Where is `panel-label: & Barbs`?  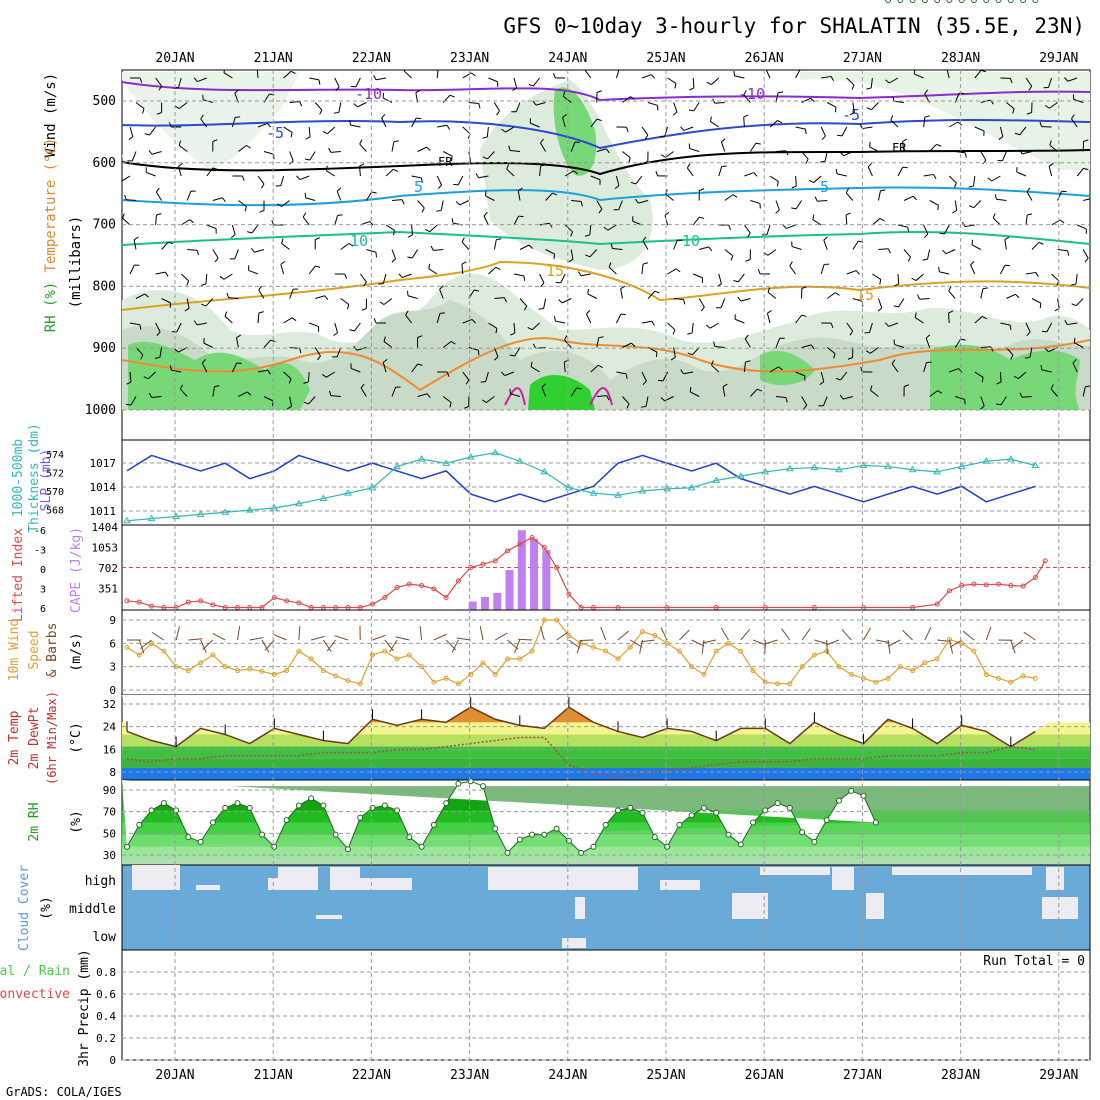 panel-label: & Barbs is located at coordinates (52, 650).